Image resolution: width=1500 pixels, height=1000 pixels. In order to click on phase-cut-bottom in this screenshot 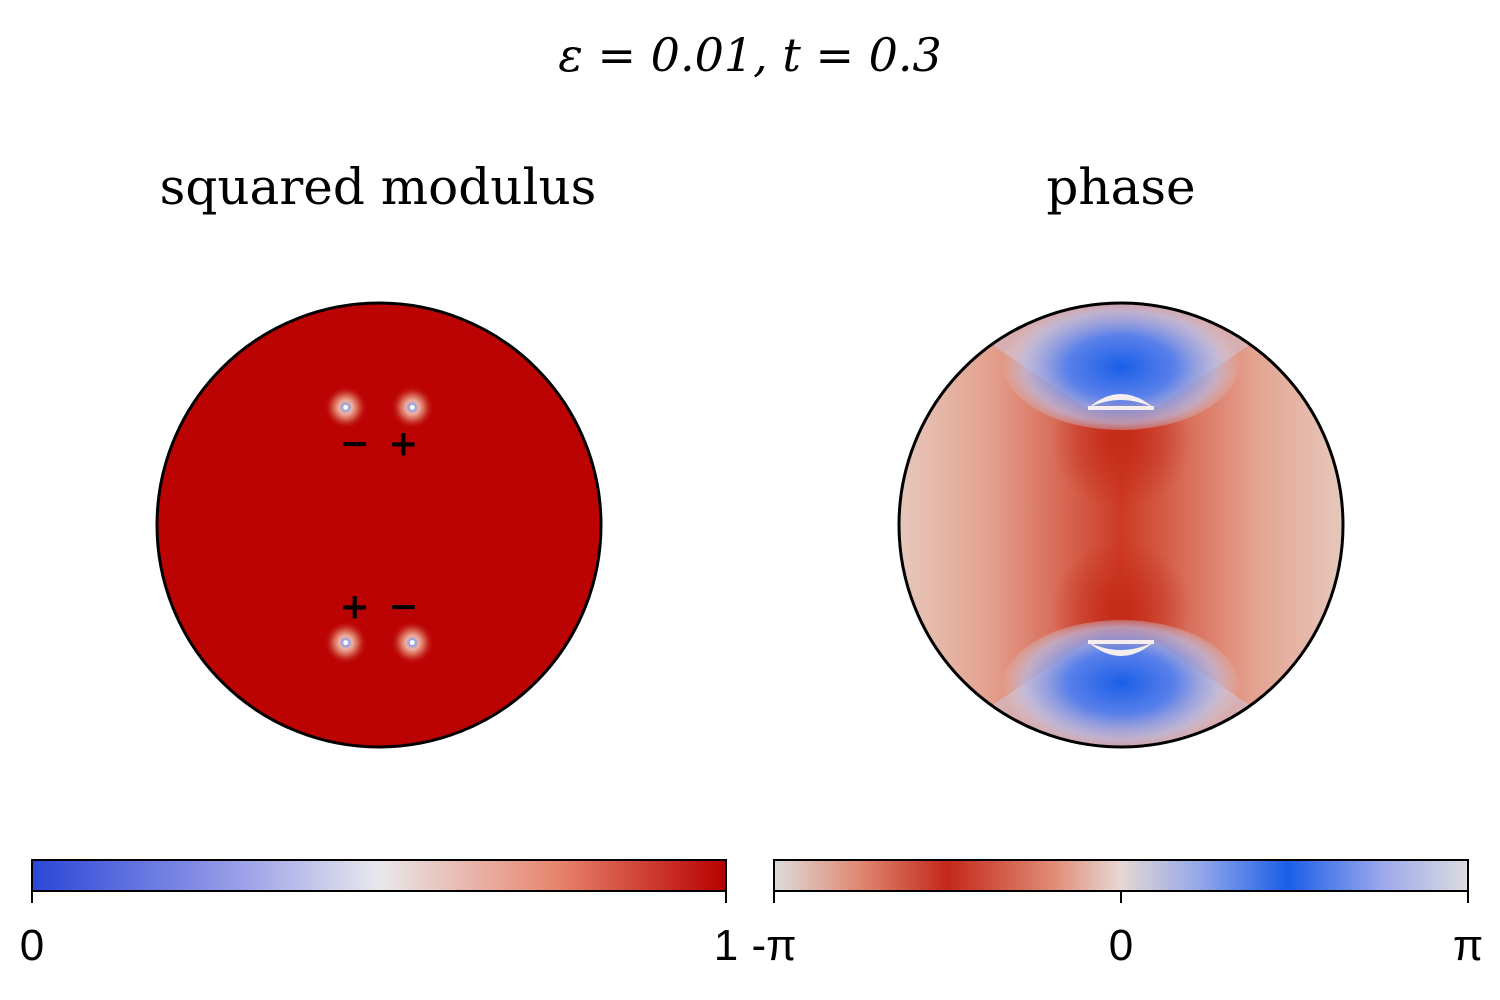, I will do `click(1121, 649)`.